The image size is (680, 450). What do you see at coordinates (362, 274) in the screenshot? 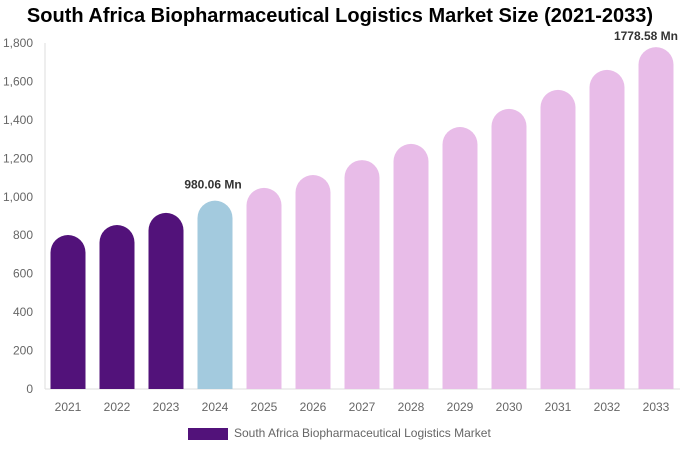
I see `bar-2027` at bounding box center [362, 274].